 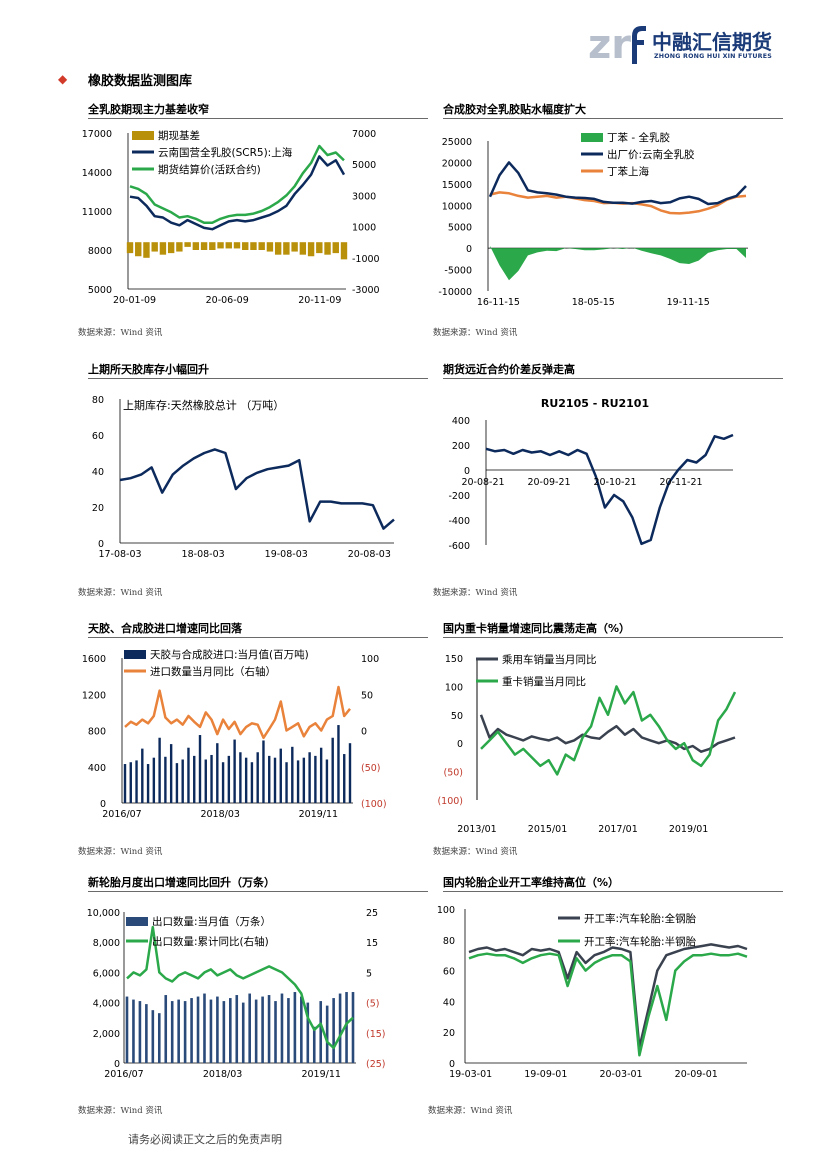 I want to click on y-tick-label: 60, so click(x=449, y=972).